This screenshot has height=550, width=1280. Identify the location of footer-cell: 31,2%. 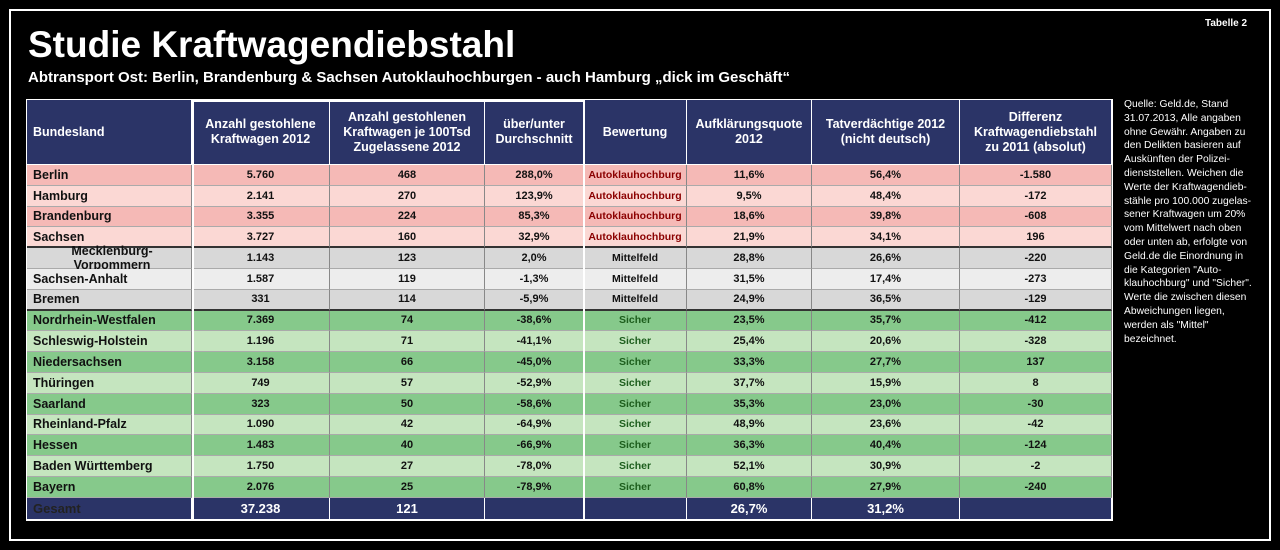
(886, 508).